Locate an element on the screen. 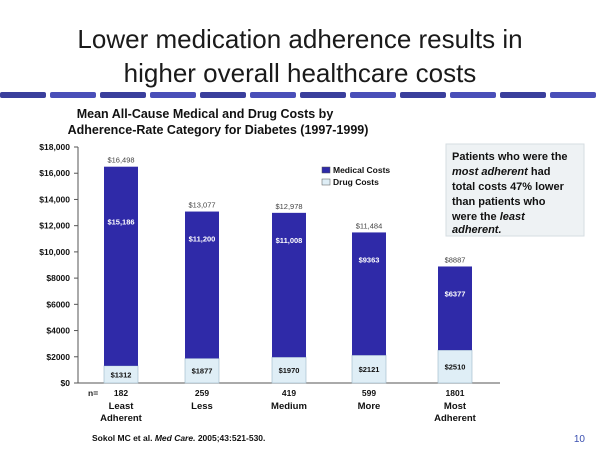  bar-label-medical: $11,200 is located at coordinates (202, 239).